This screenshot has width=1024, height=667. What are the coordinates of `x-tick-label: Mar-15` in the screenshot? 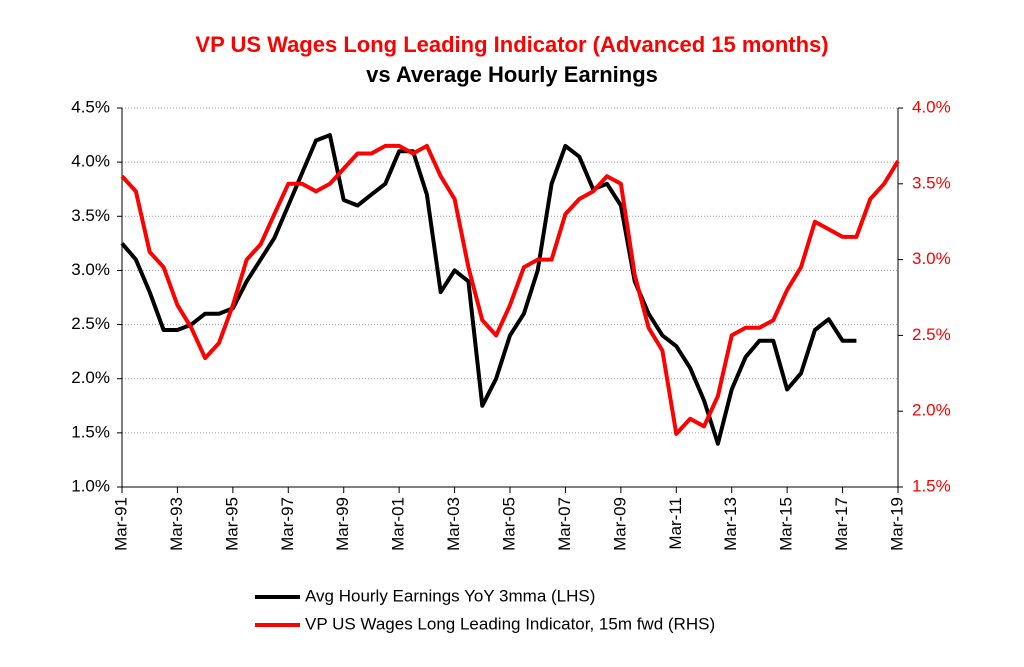 It's located at (786, 524).